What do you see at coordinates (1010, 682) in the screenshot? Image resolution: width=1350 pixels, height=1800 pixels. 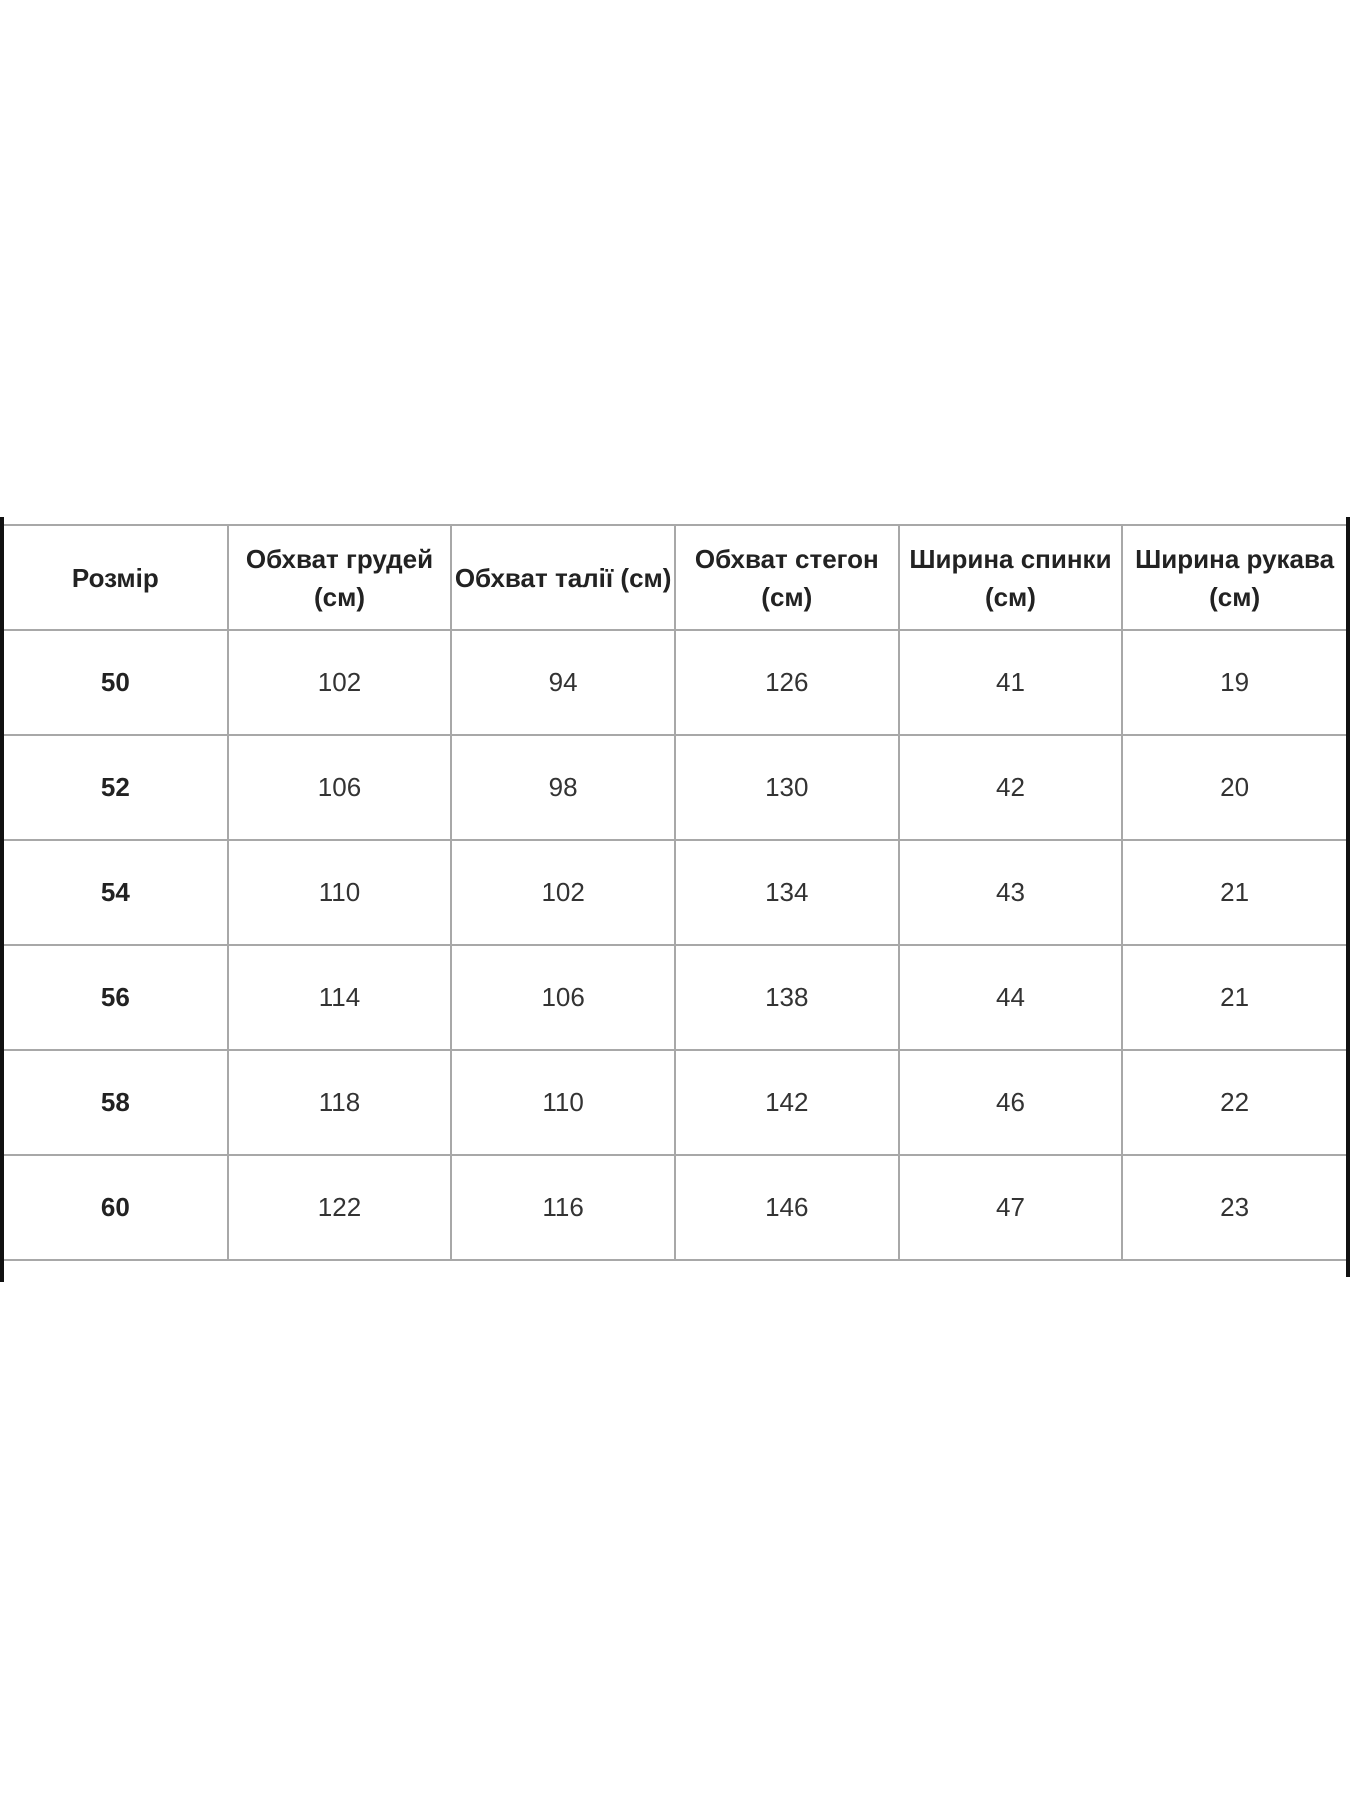 I see `measurement-cell: 41` at bounding box center [1010, 682].